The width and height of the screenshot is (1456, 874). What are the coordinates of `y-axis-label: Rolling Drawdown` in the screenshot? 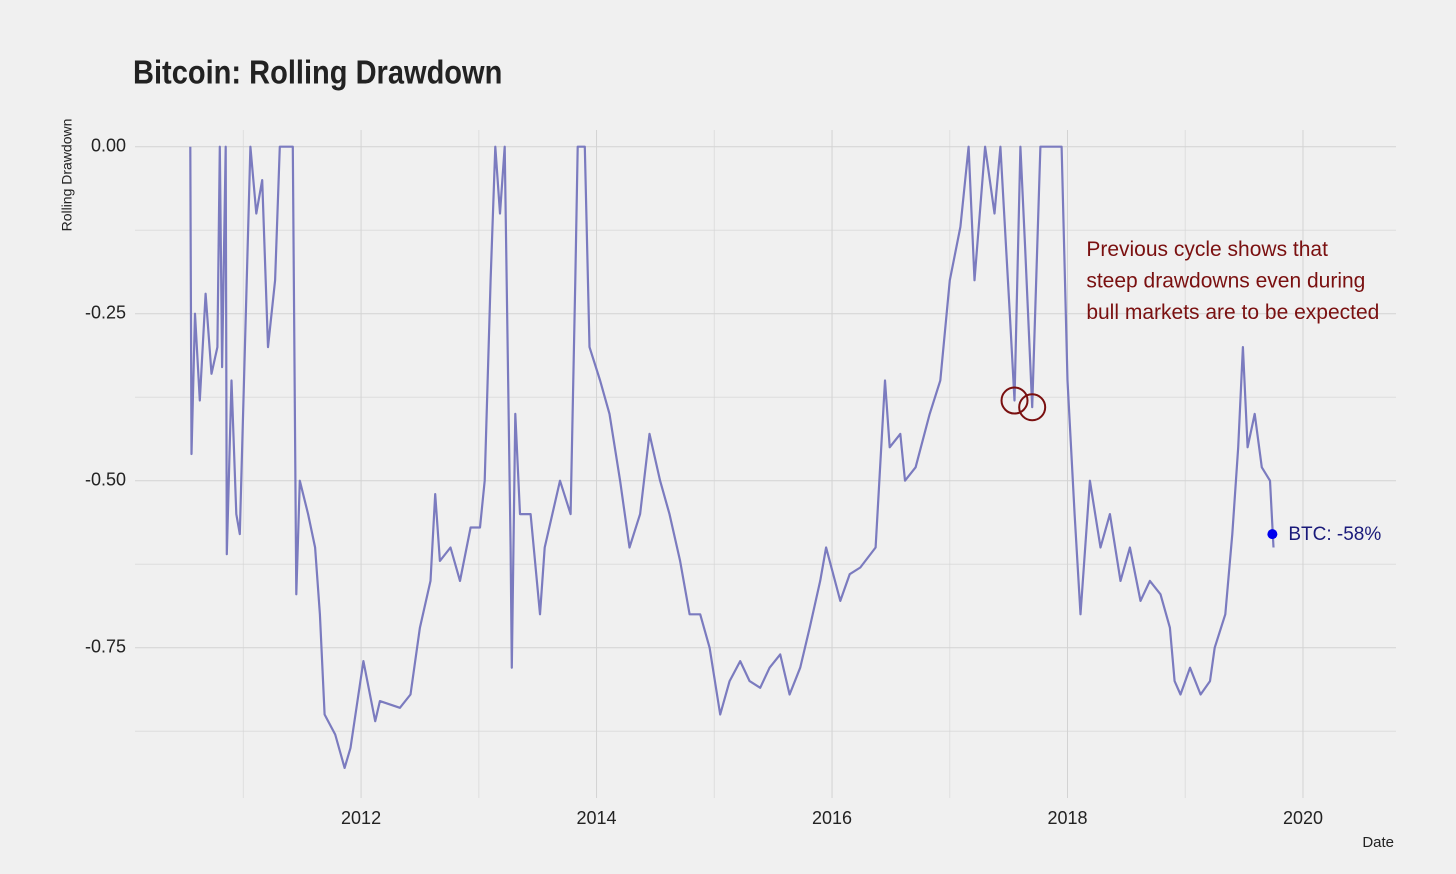 It's located at (67, 175).